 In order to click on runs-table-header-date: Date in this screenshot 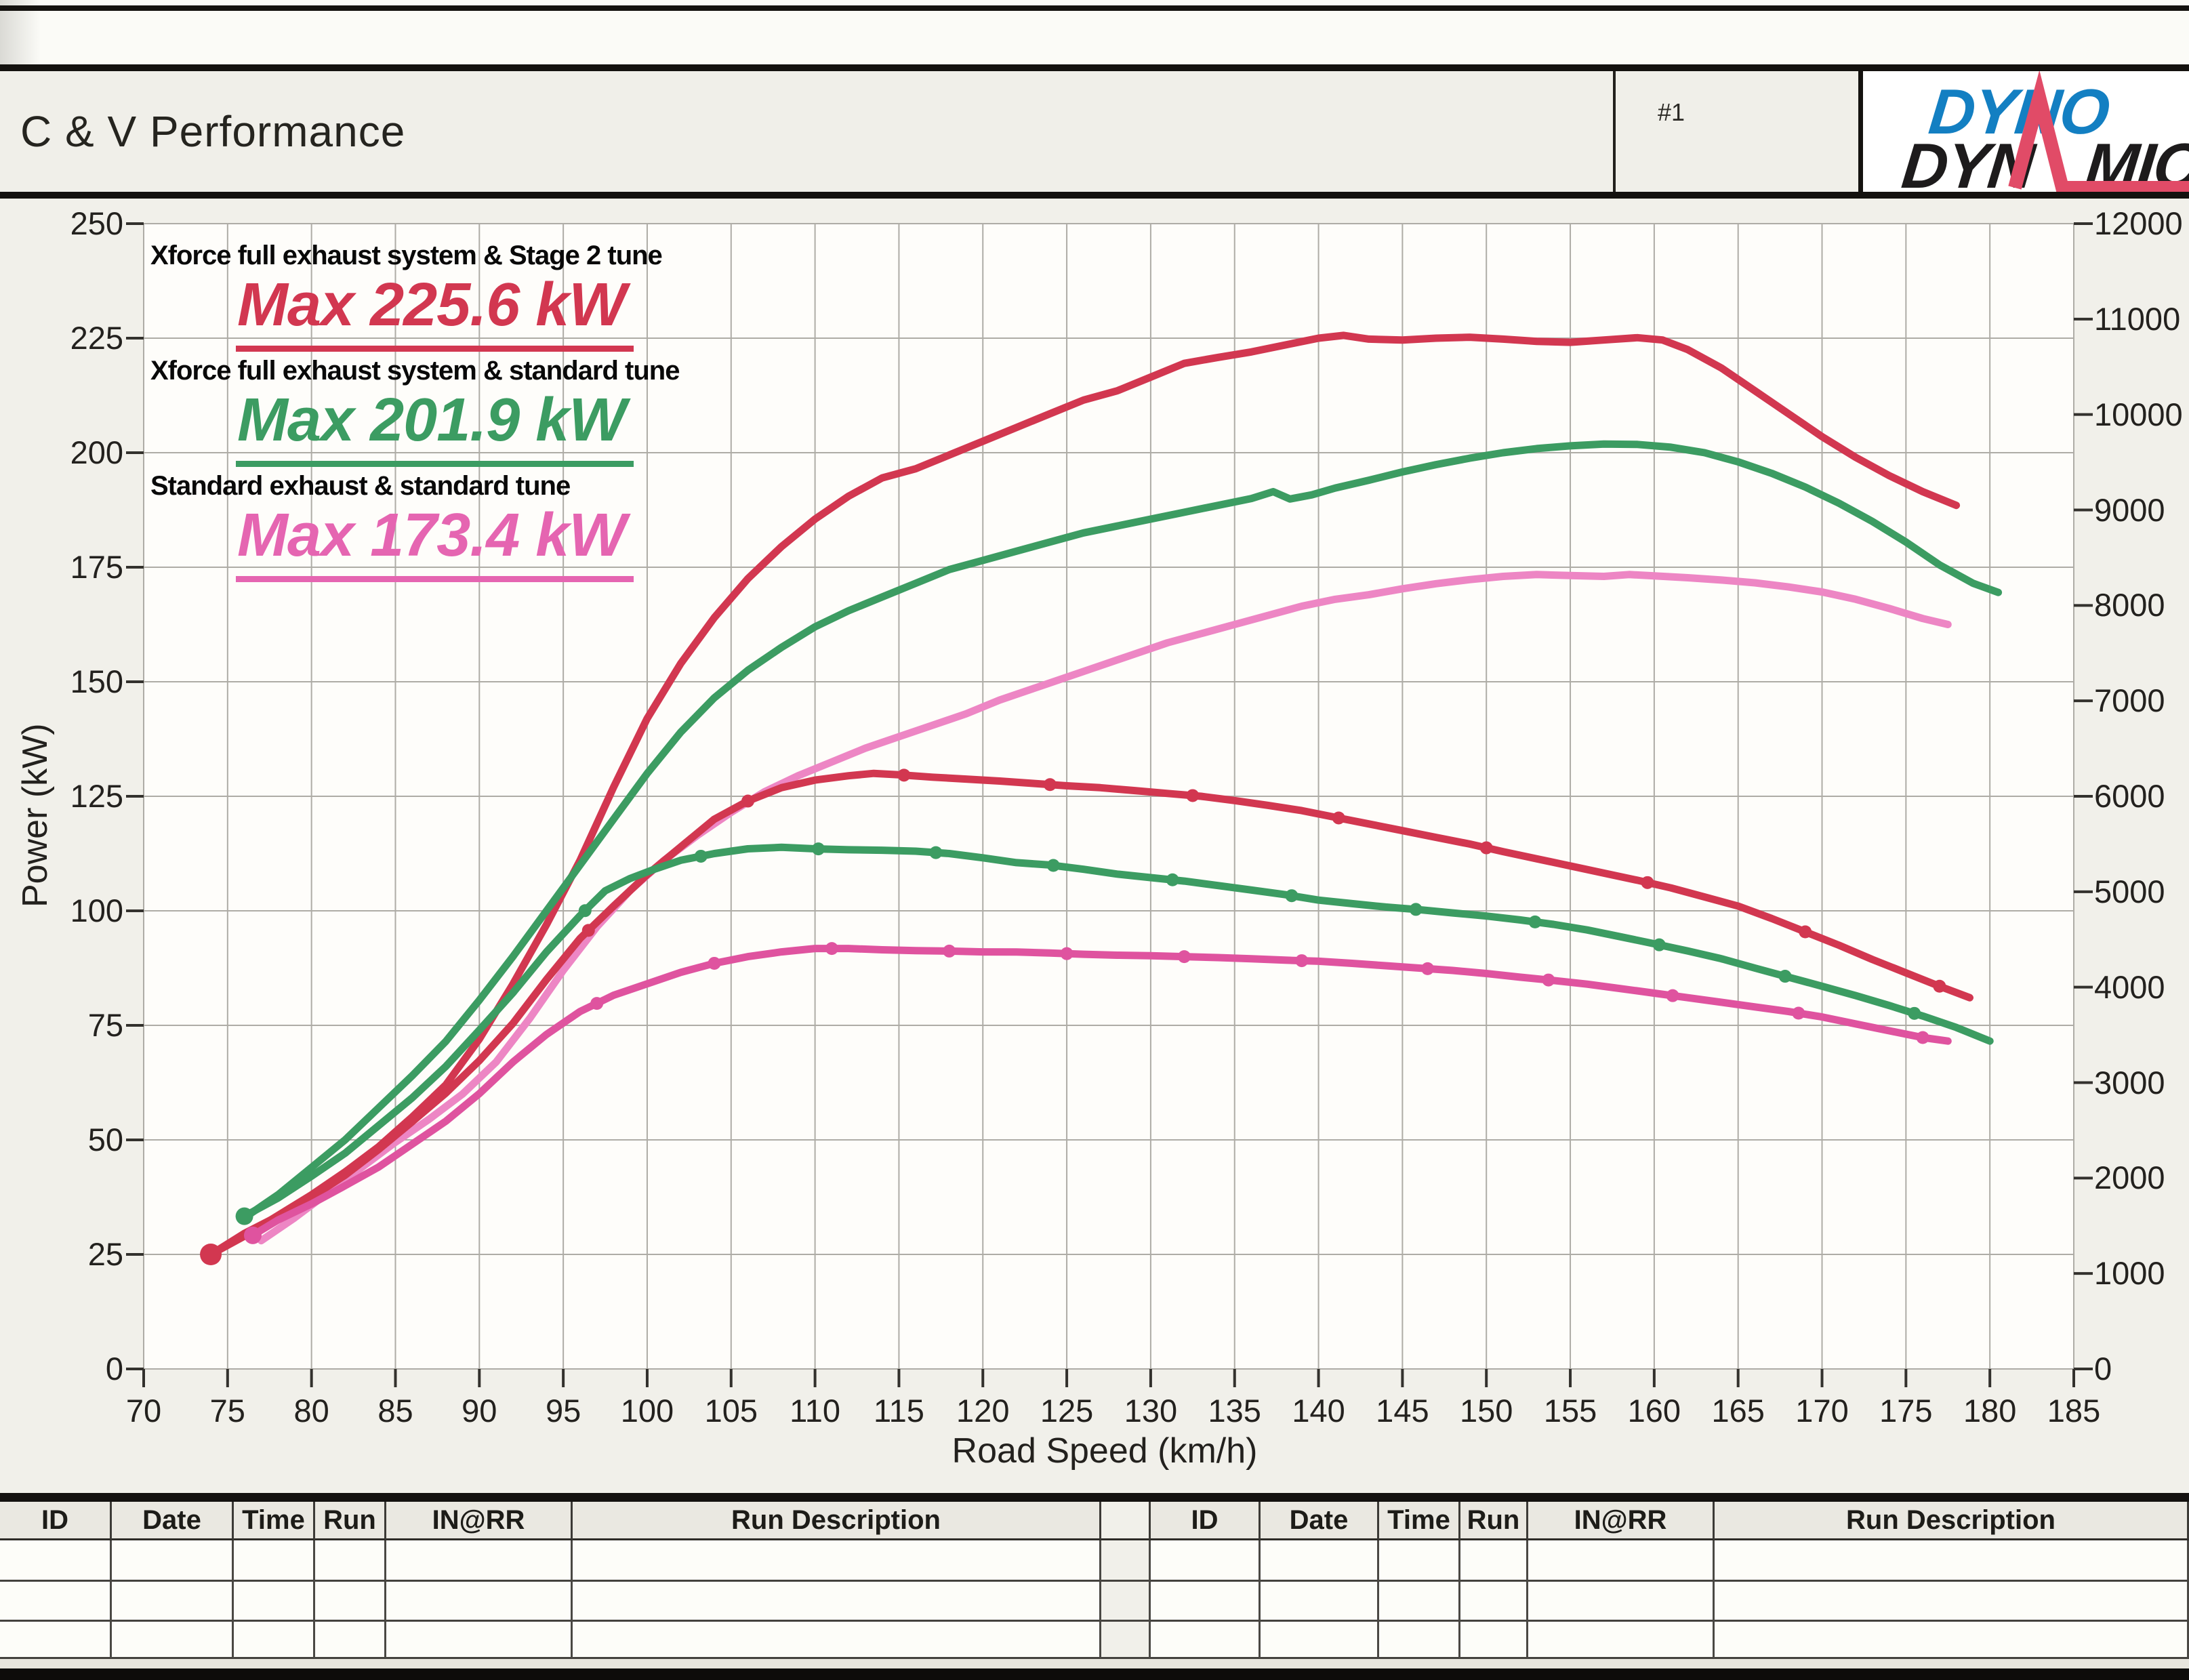, I will do `click(173, 1521)`.